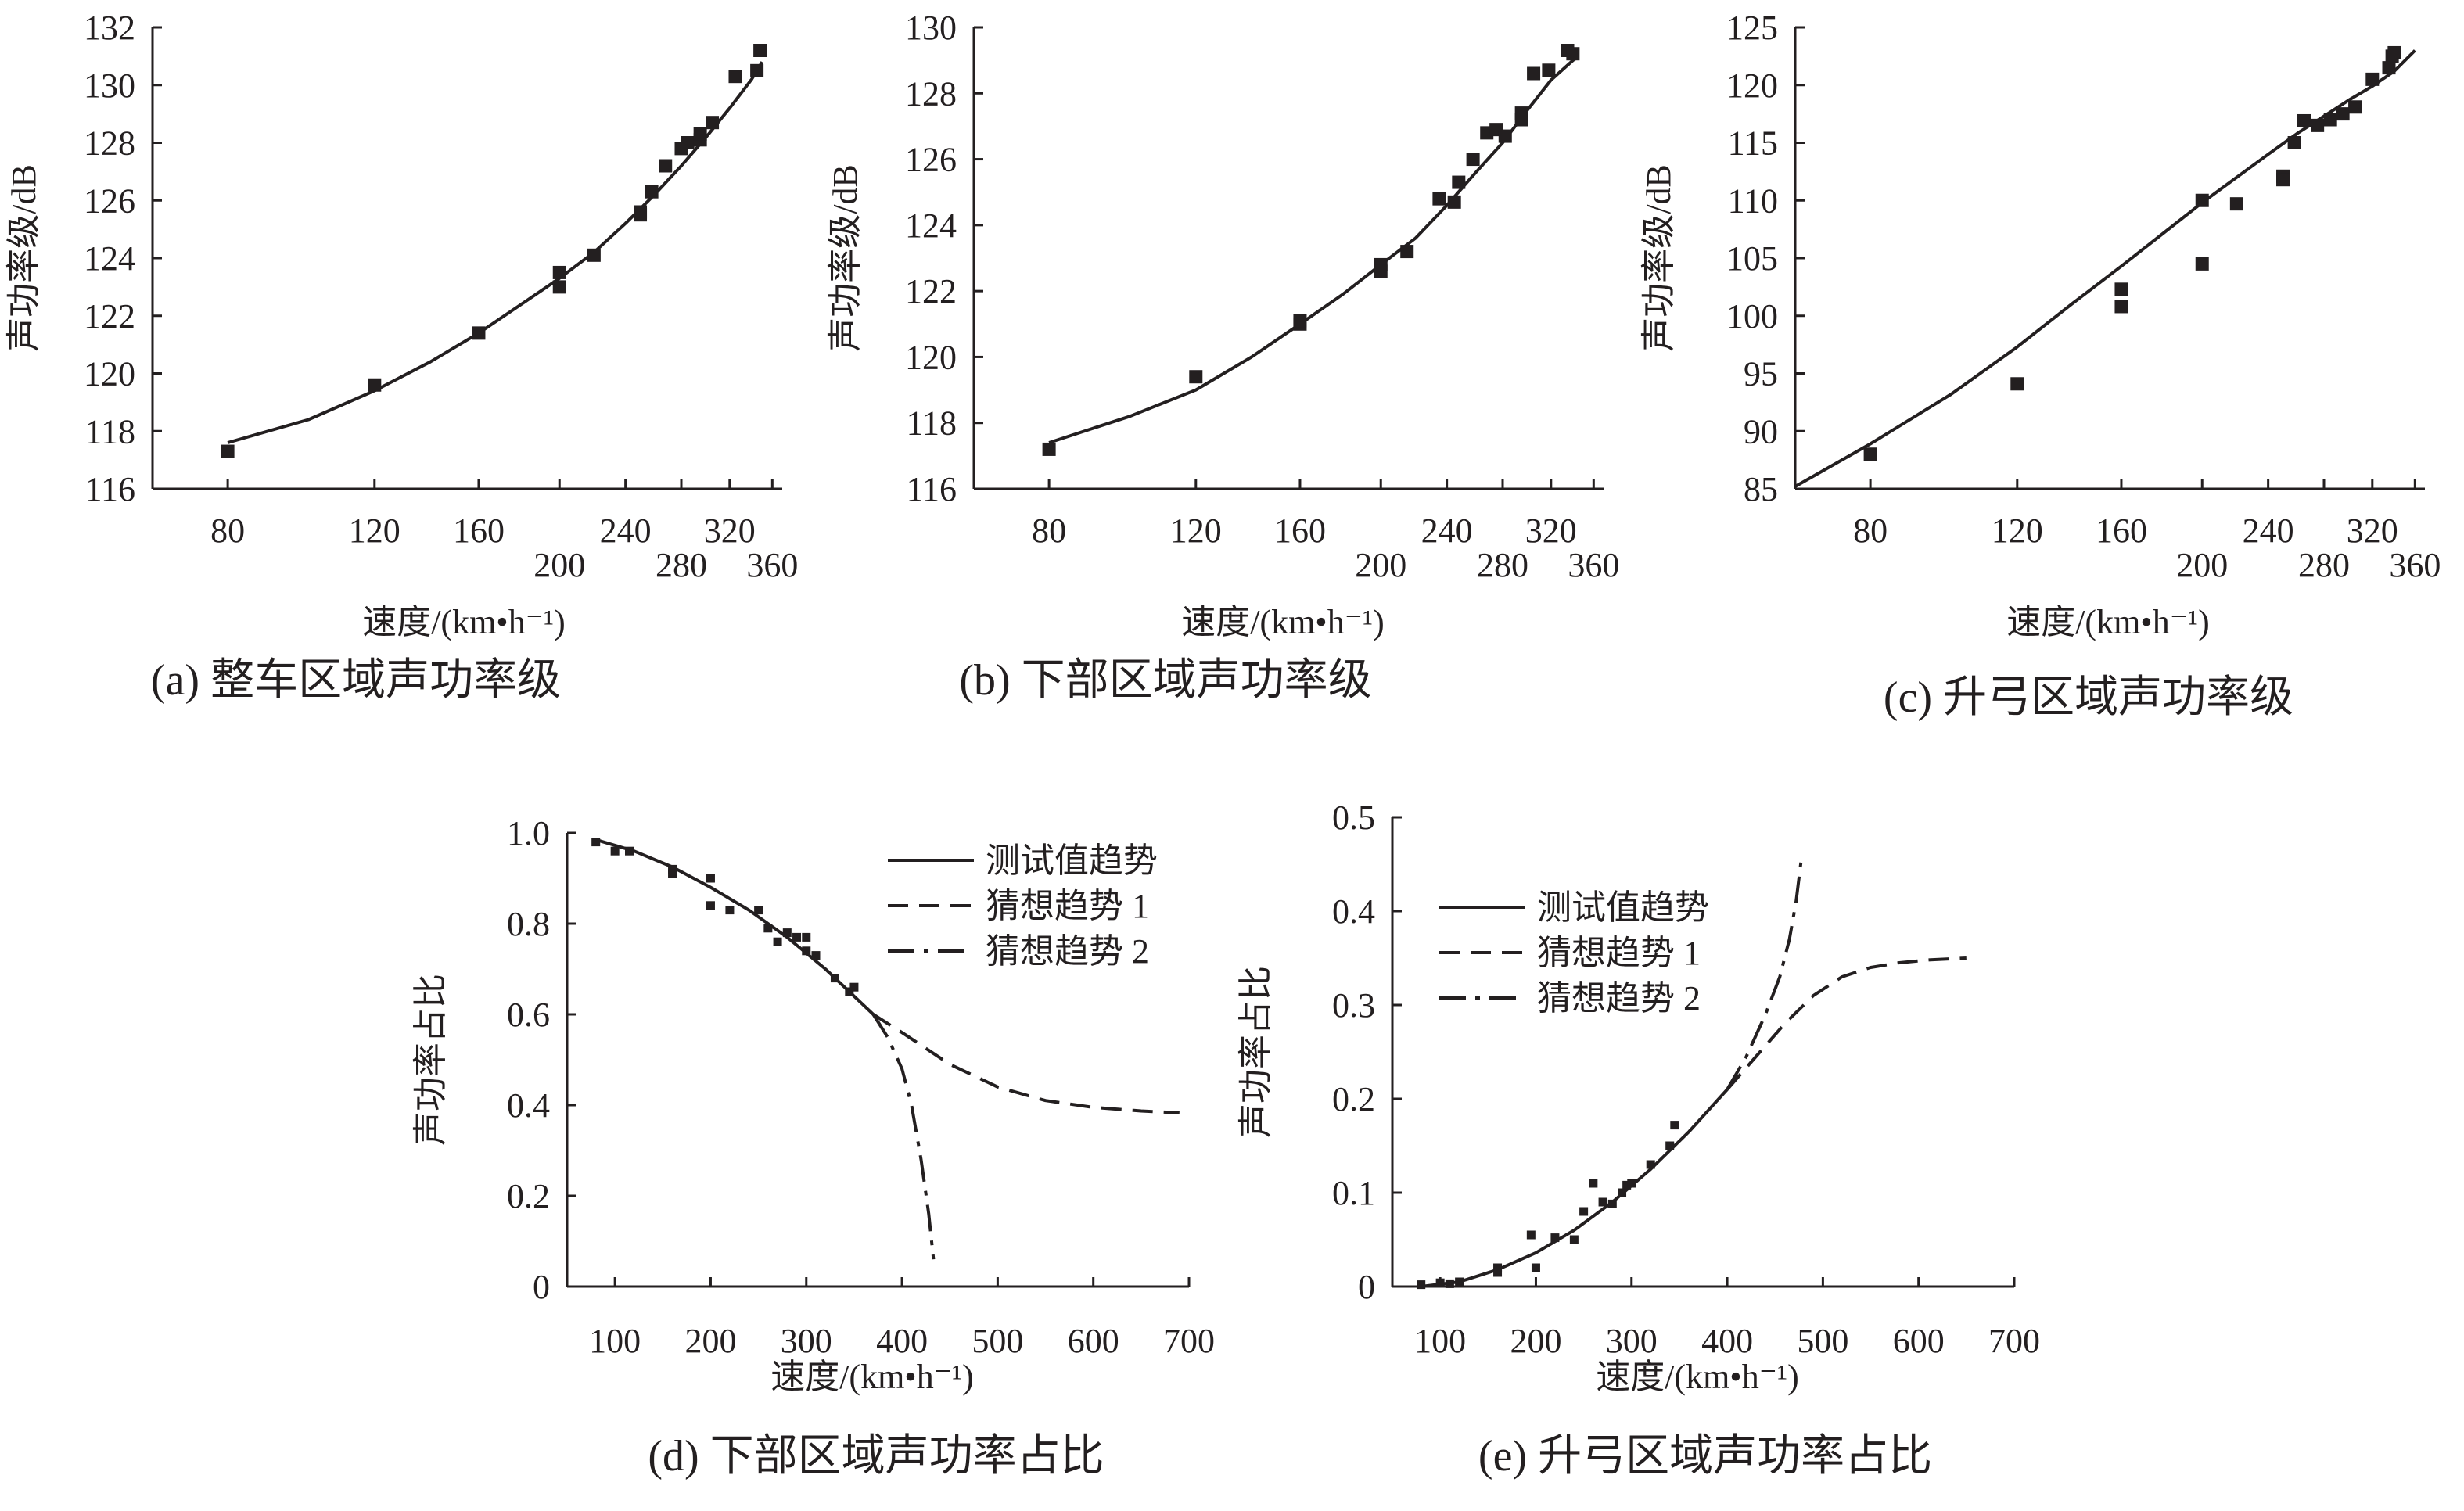  I want to click on y-tick-label: 126, so click(931, 160).